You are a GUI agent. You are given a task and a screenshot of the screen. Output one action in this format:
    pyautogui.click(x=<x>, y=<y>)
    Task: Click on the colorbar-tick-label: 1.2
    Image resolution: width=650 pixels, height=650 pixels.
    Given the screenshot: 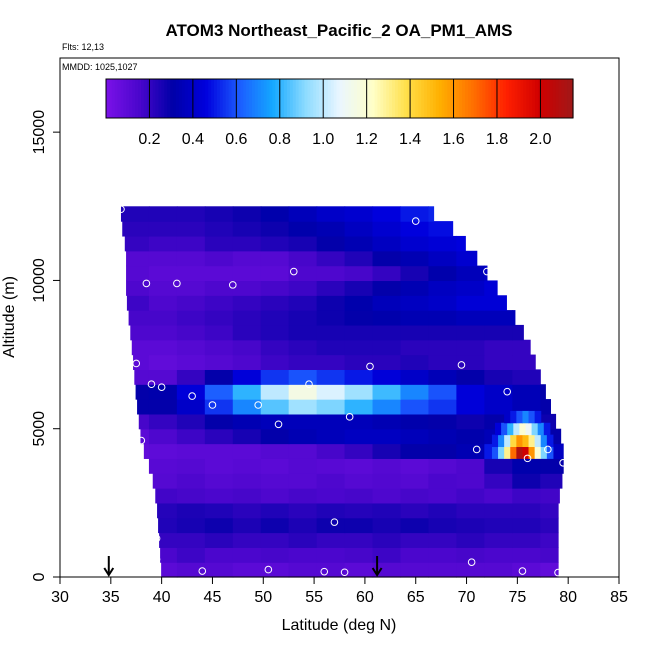 What is the action you would take?
    pyautogui.click(x=367, y=139)
    